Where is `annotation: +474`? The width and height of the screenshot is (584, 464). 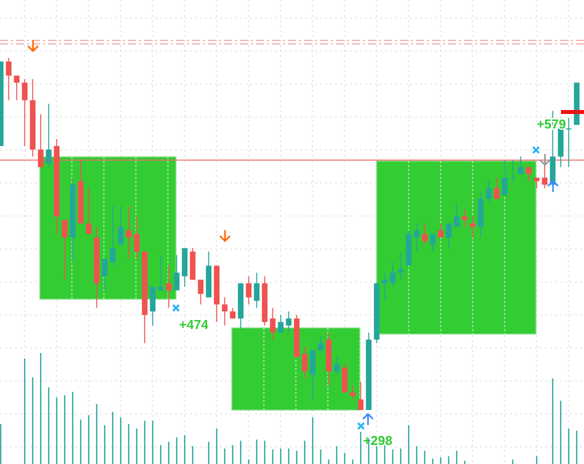
annotation: +474 is located at coordinates (194, 324).